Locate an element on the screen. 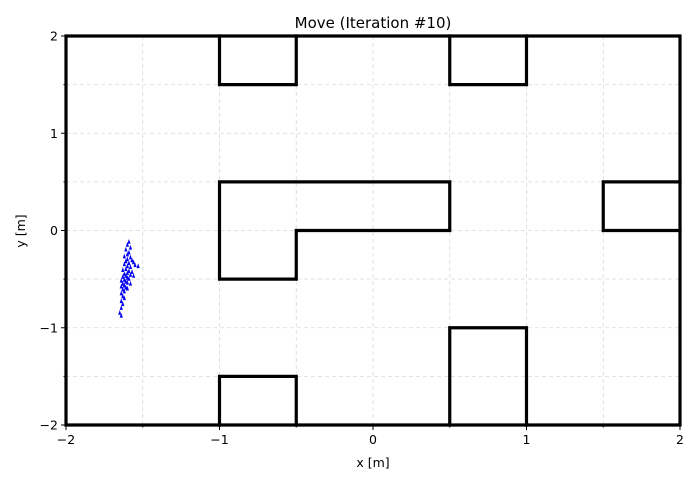 This screenshot has width=700, height=484. x-tick-label: −2 is located at coordinates (66, 439).